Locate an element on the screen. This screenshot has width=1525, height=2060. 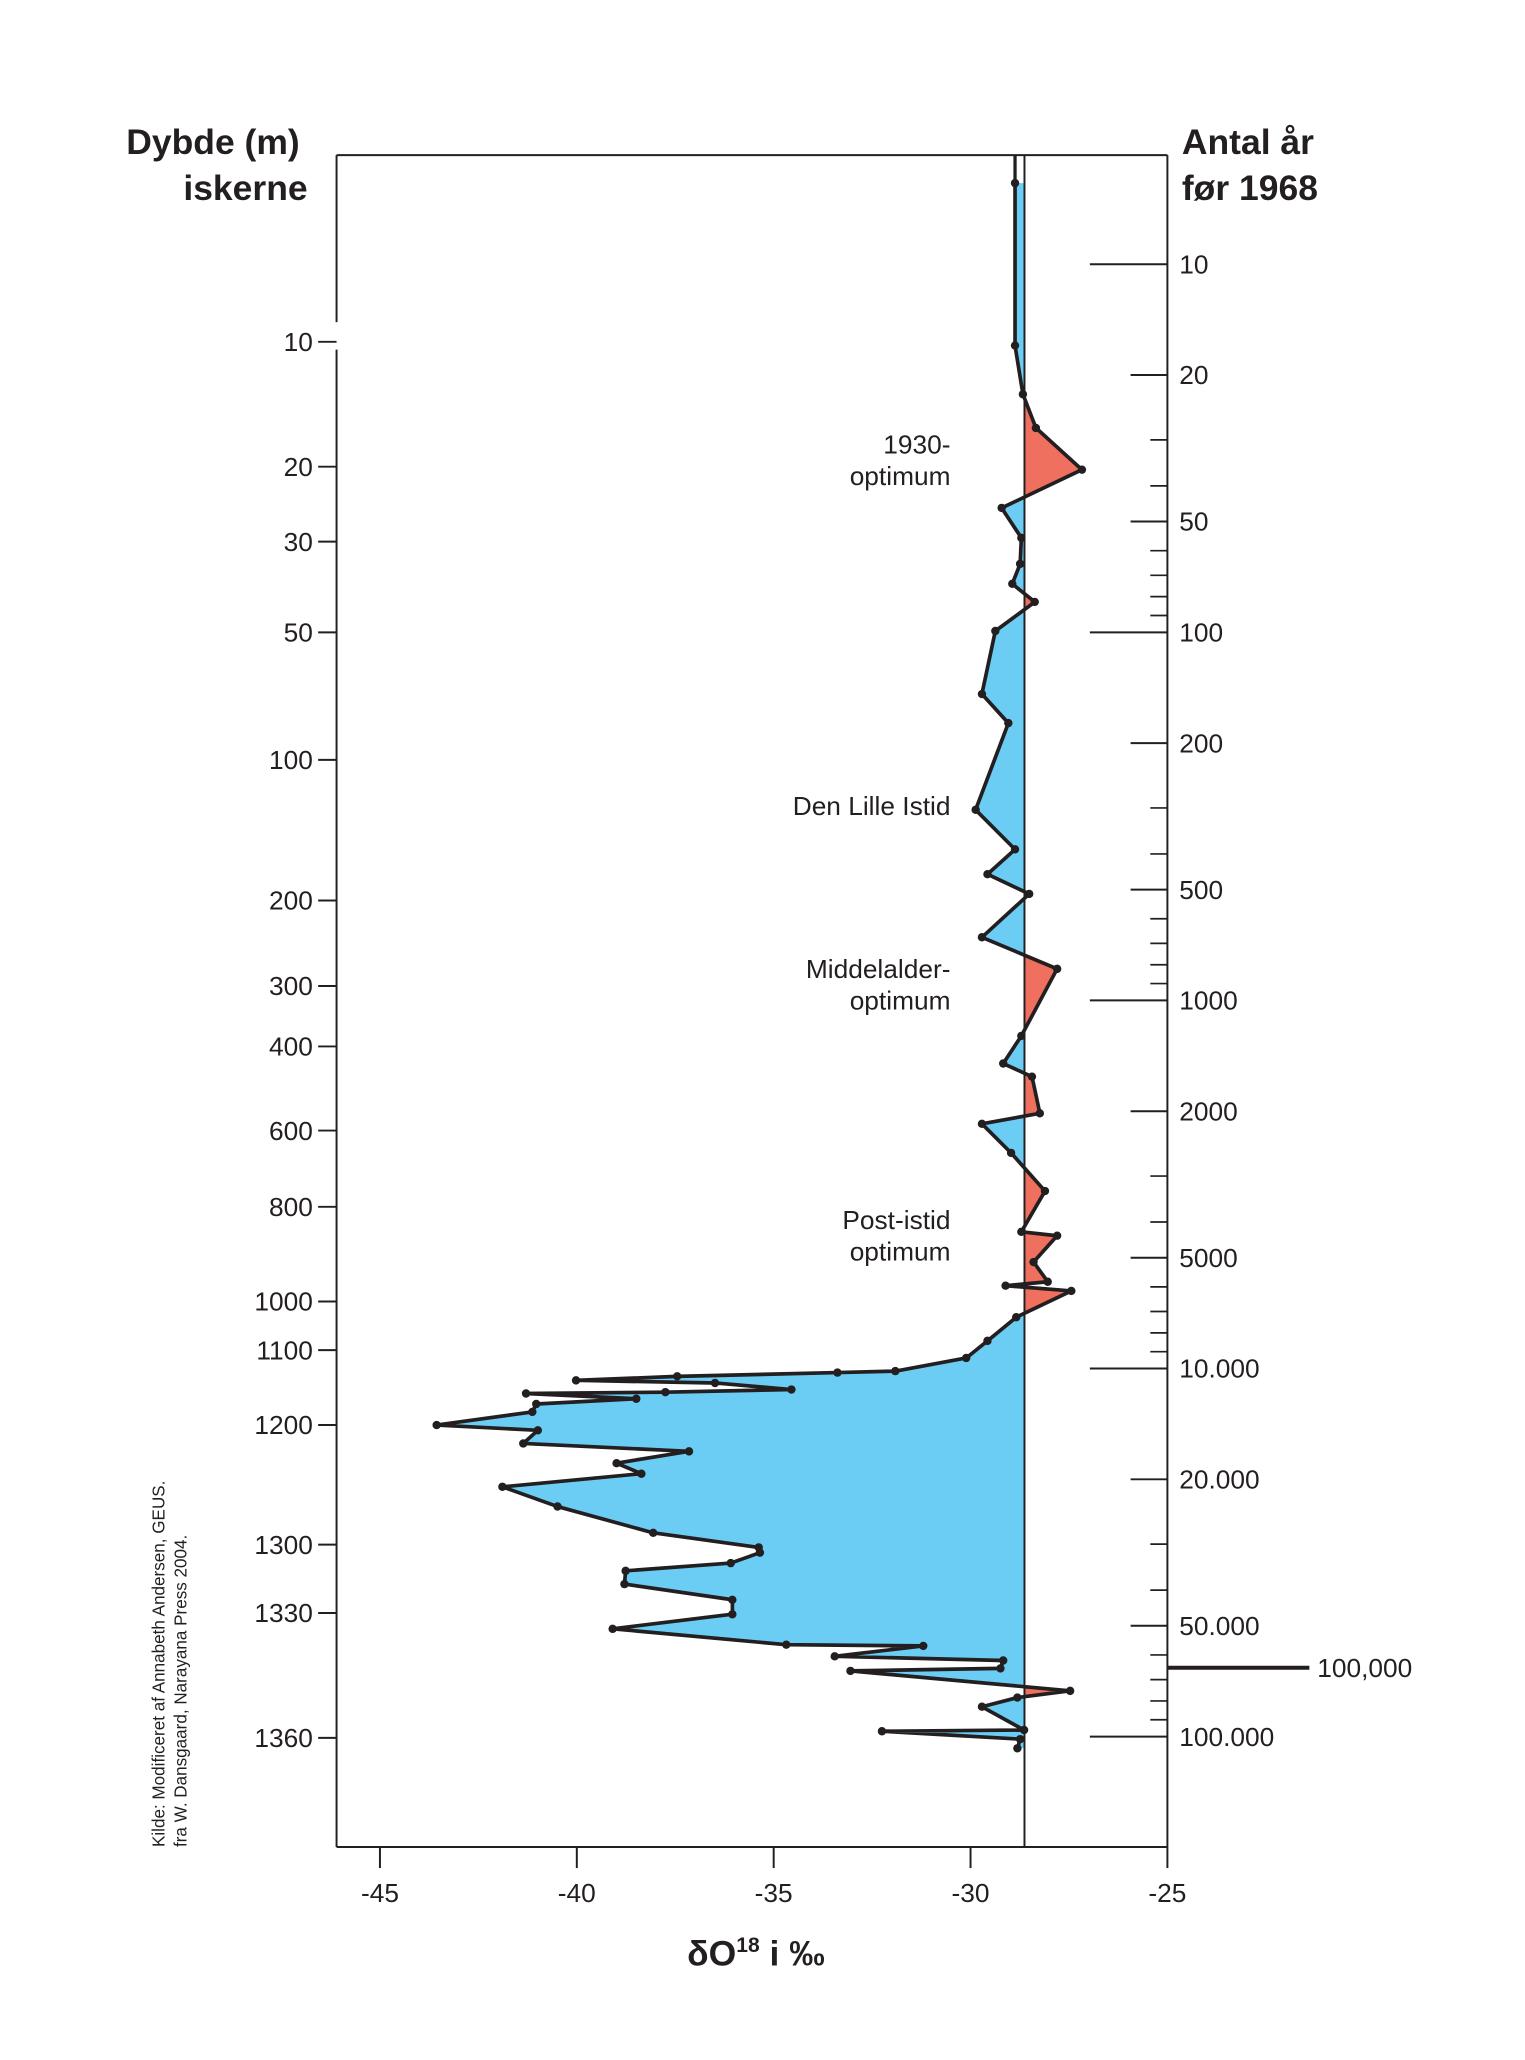
depth-tick-label: 300 is located at coordinates (291, 986).